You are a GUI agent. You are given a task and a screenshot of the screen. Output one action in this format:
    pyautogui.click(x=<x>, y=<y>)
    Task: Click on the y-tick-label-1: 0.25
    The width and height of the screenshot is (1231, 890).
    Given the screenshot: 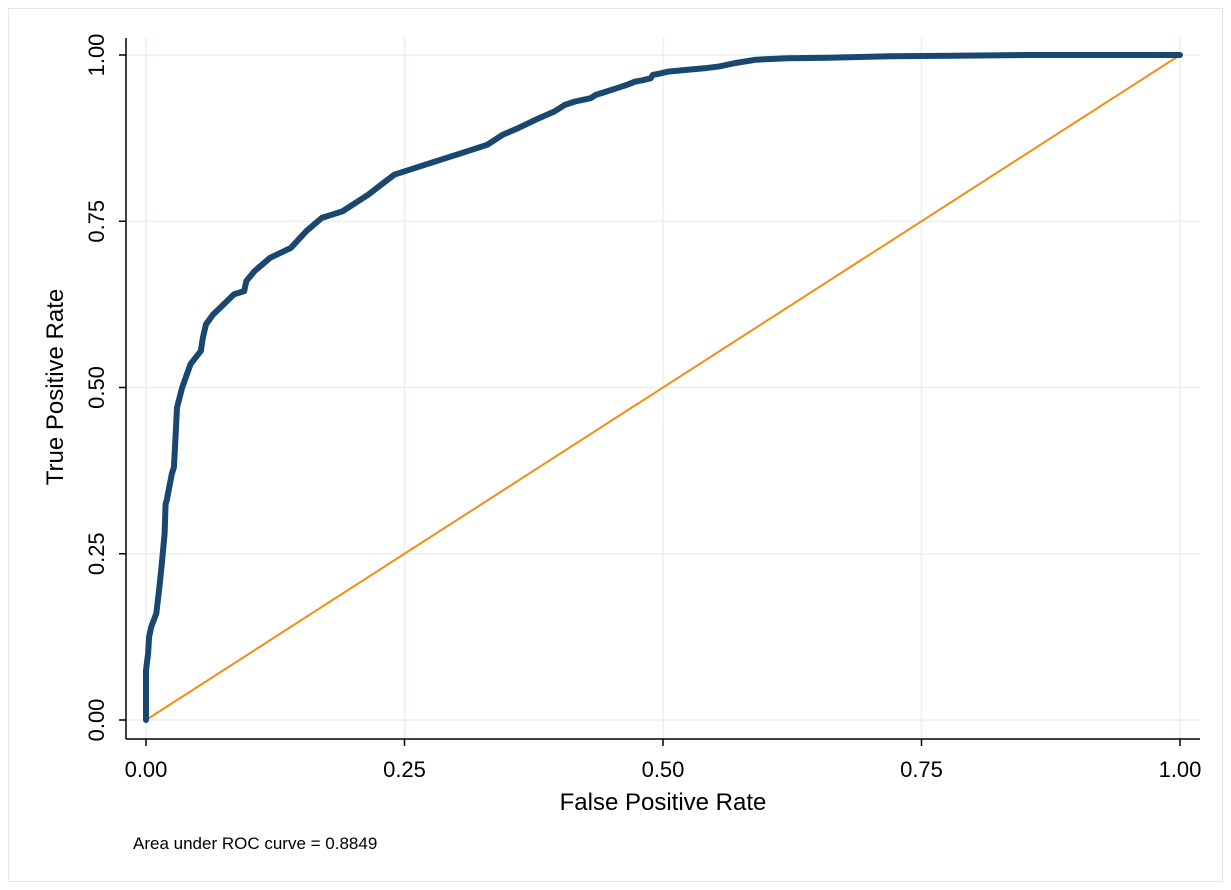 What is the action you would take?
    pyautogui.click(x=96, y=553)
    